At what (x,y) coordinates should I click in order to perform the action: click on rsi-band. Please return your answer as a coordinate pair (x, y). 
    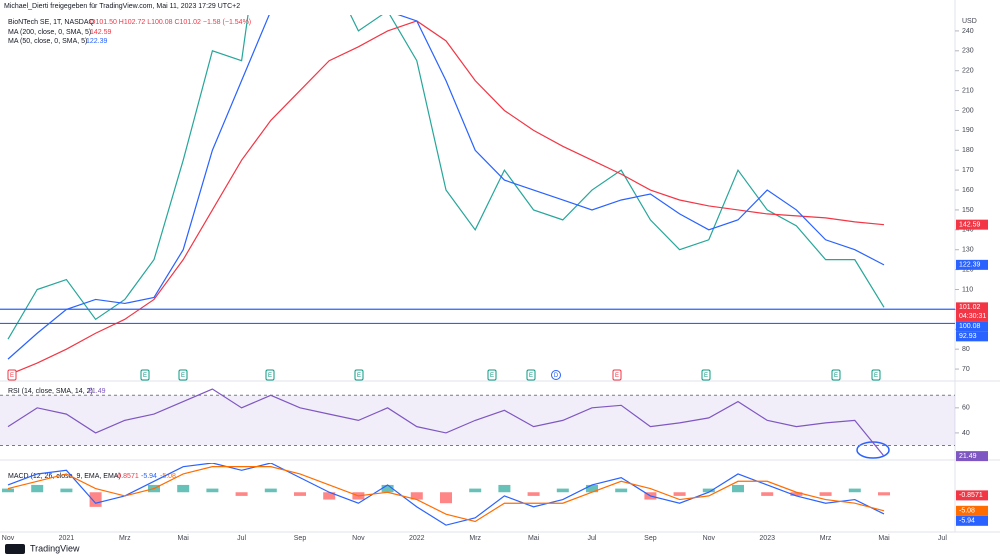
    Looking at the image, I should click on (477, 420).